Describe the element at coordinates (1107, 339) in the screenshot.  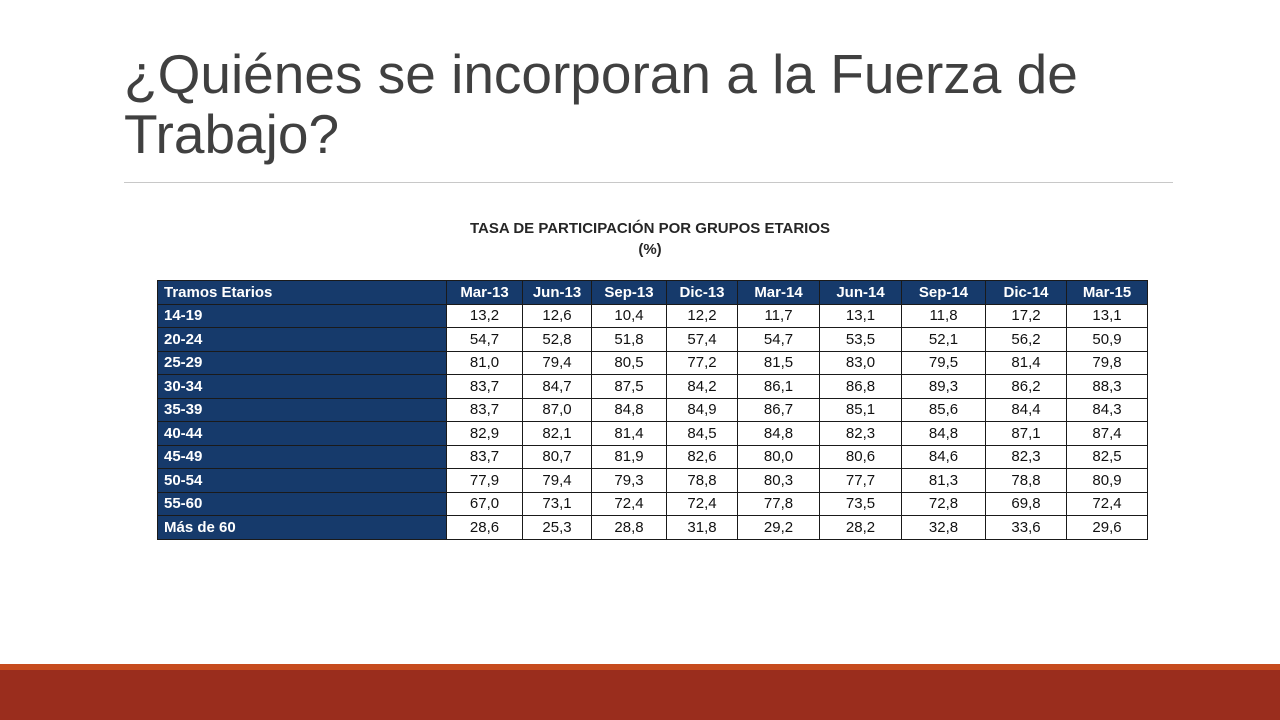
I see `table-cell: 50,9` at that location.